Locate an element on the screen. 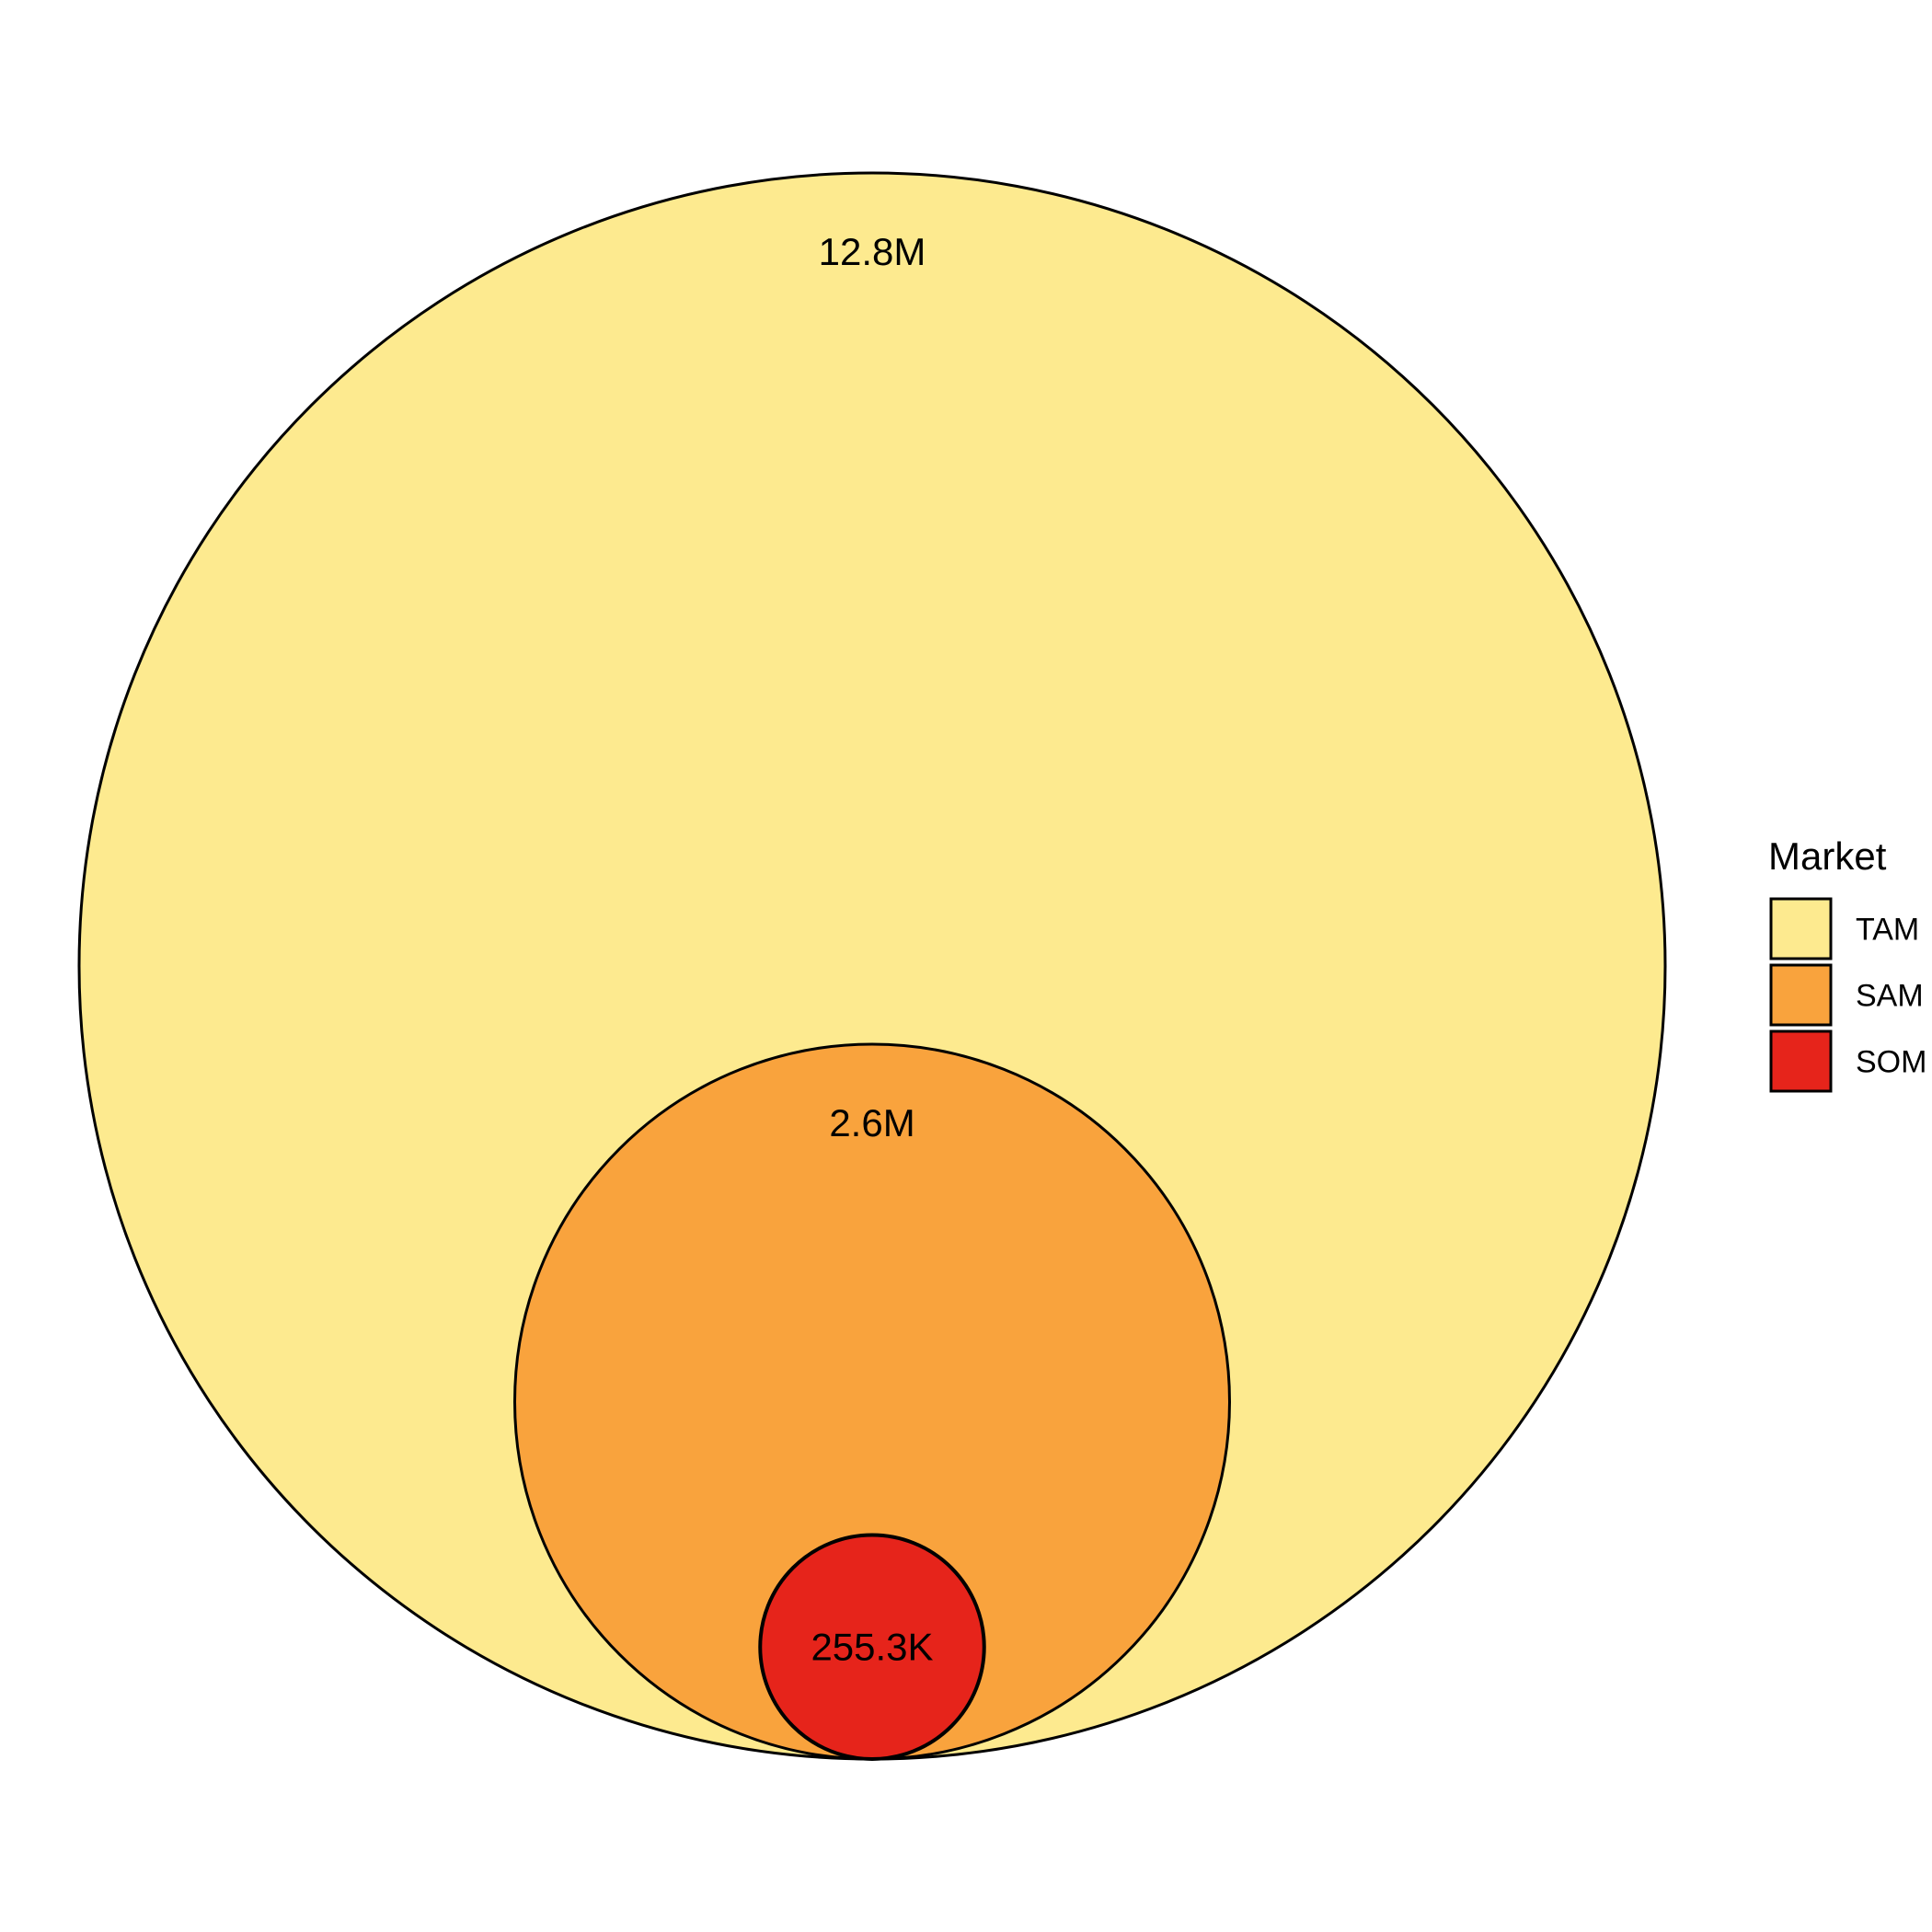 The height and width of the screenshot is (1932, 1932). legend-label-tam: TAM is located at coordinates (1887, 930).